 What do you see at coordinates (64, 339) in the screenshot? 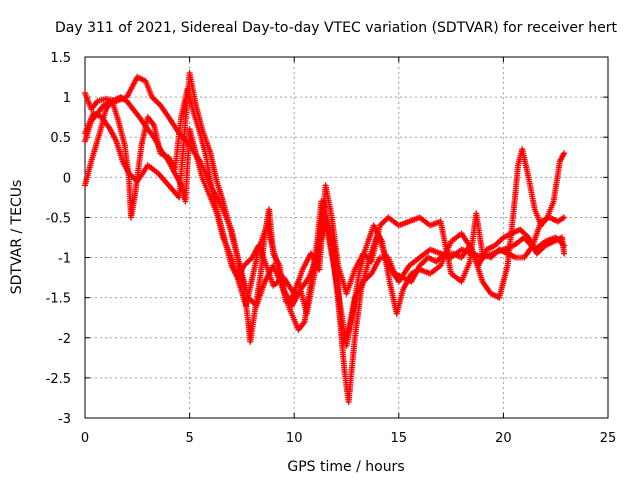
I see `y-tick-label: -2` at bounding box center [64, 339].